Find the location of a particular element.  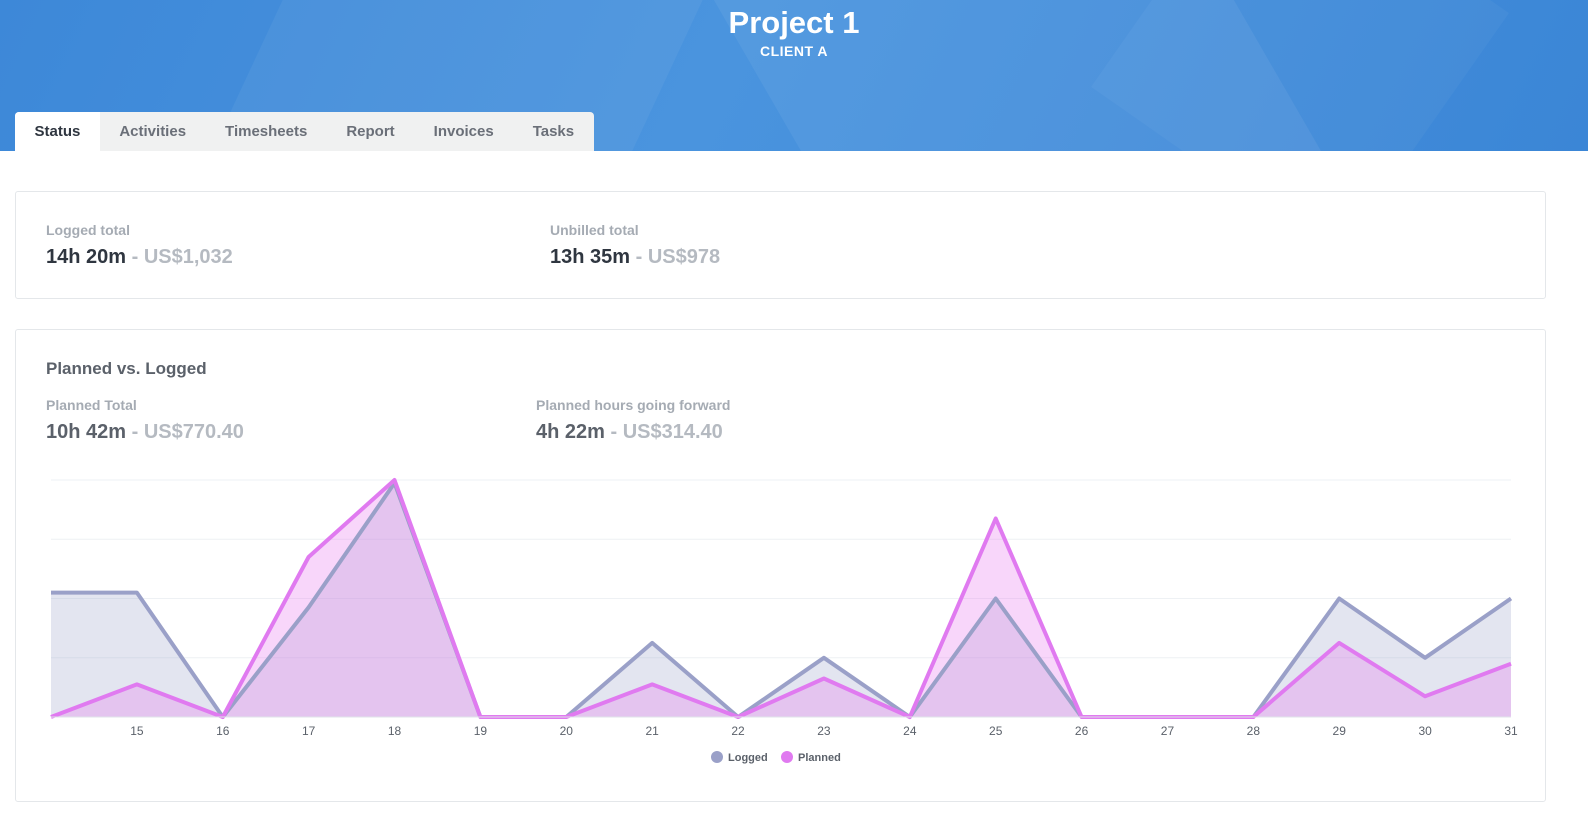

unbilled-total-amount: - US$978 is located at coordinates (678, 257).